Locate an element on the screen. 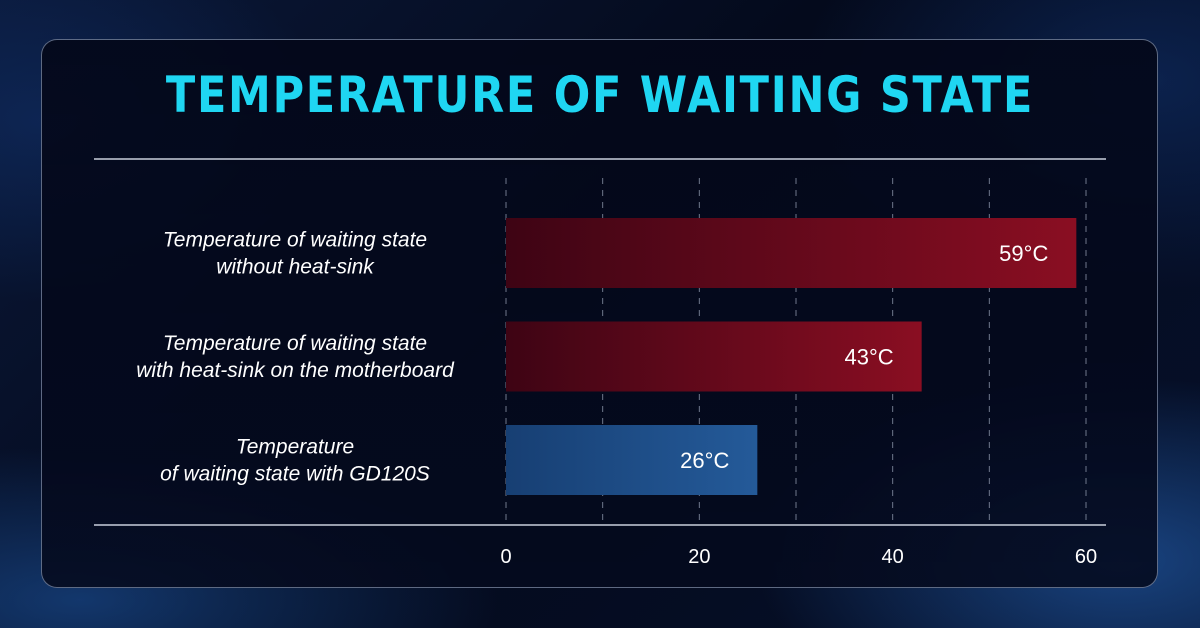  chart-title: TEMPERATURE OF WAITING STATE is located at coordinates (600, 95).